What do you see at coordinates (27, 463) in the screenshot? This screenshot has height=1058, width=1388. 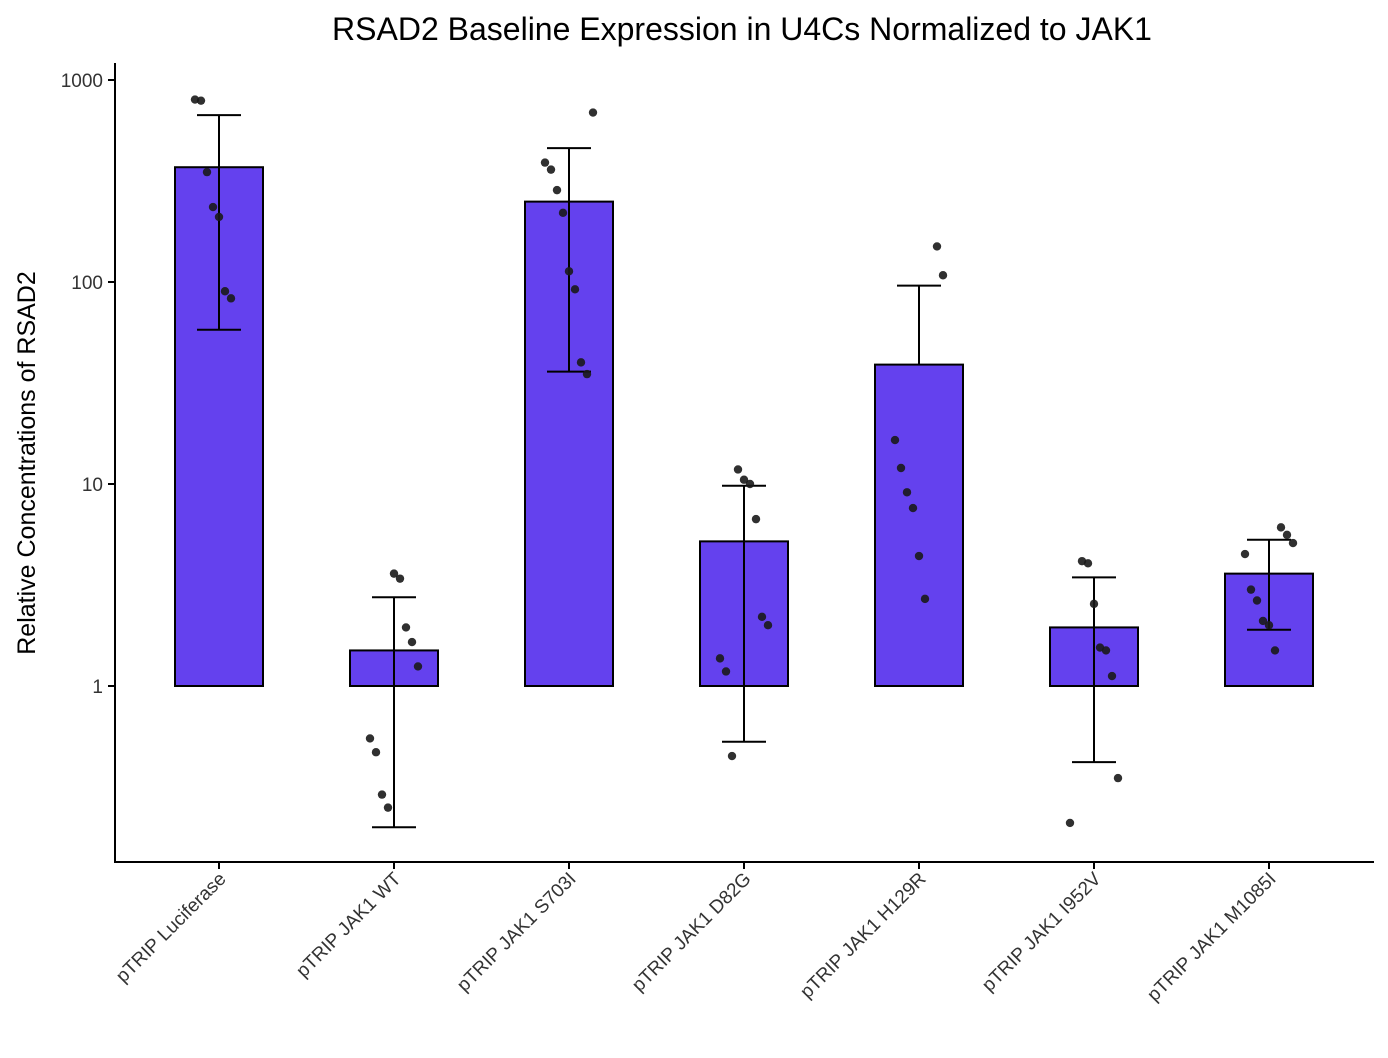 I see `y-axis-label: Relative Concentrations of RSAD2` at bounding box center [27, 463].